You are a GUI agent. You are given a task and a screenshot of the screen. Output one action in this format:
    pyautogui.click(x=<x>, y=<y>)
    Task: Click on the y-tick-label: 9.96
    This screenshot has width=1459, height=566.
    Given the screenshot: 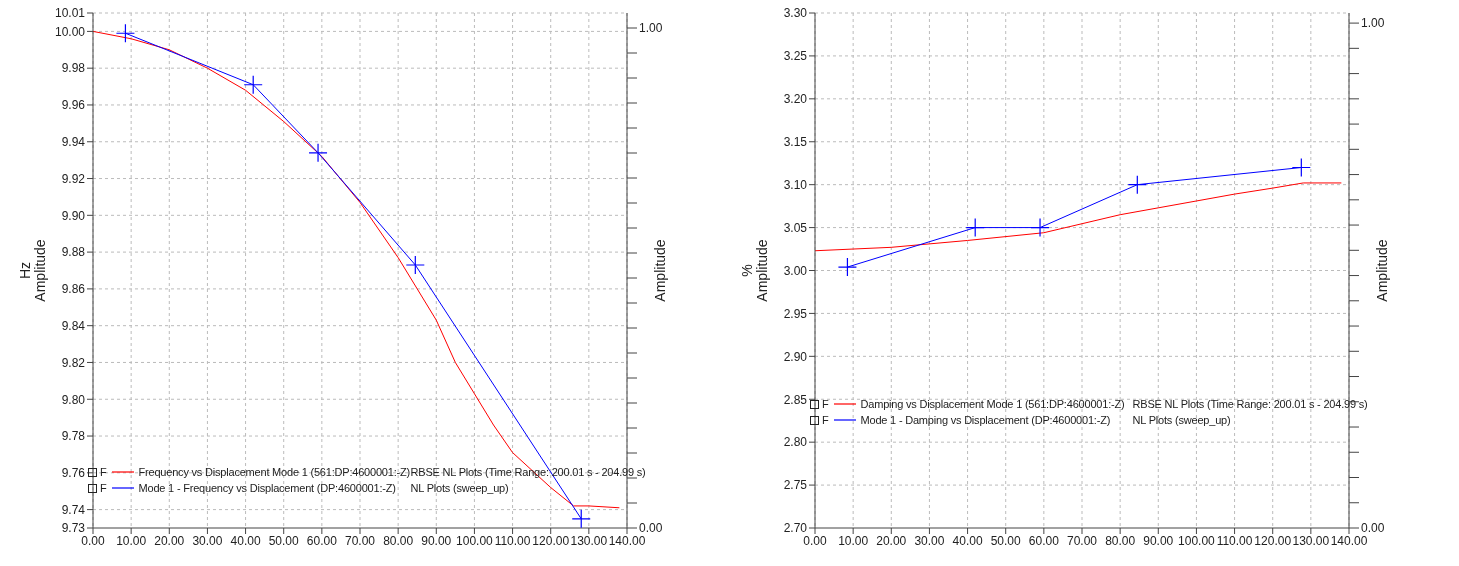 What is the action you would take?
    pyautogui.click(x=73, y=105)
    